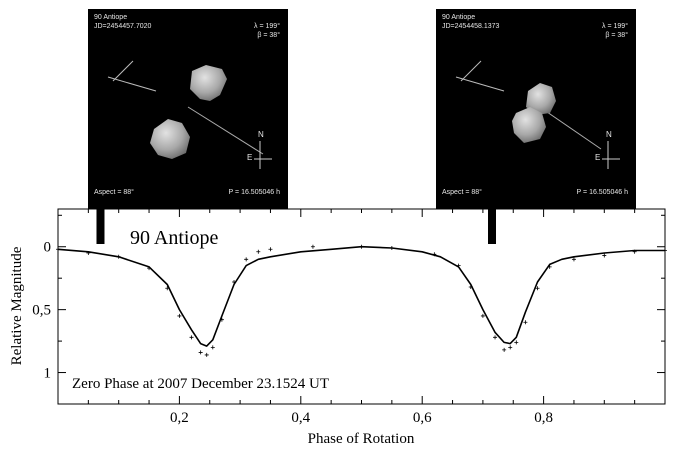 This screenshot has height=450, width=695. What do you see at coordinates (361, 439) in the screenshot?
I see `x-axis-label: Phase of Rotation` at bounding box center [361, 439].